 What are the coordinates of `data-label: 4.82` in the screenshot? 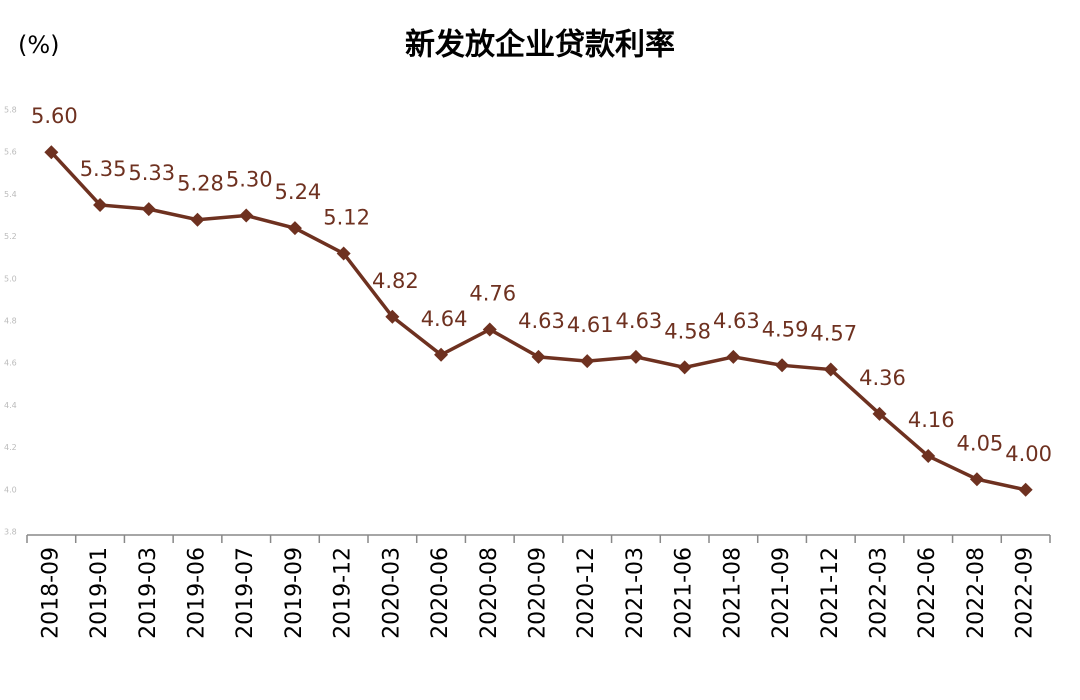 It's located at (395, 281).